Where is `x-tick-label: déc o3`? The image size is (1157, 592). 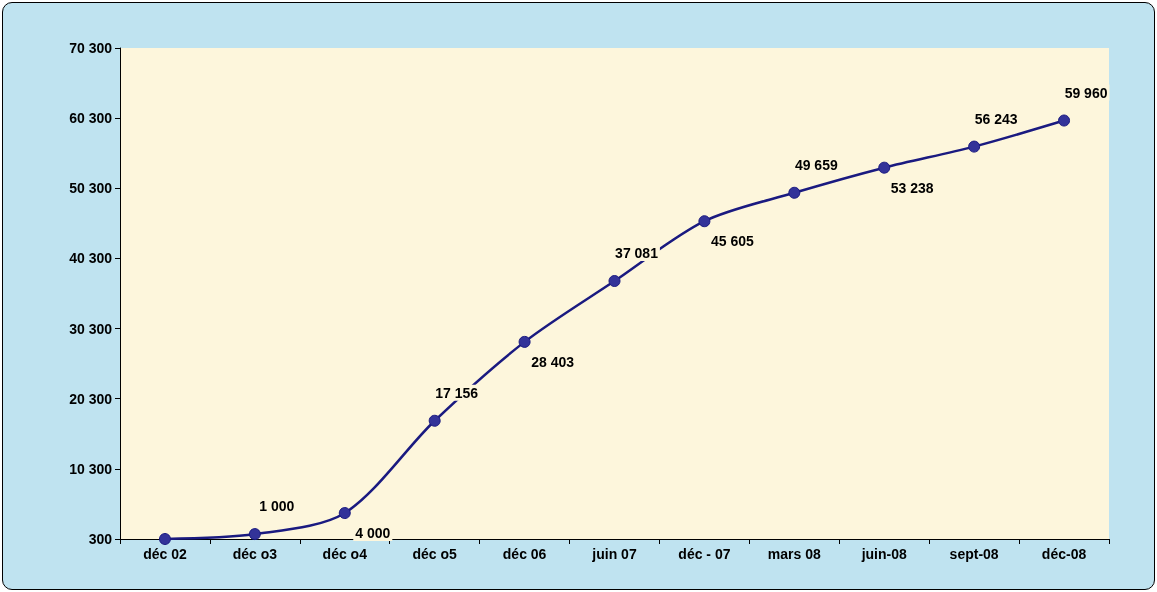 x-tick-label: déc o3 is located at coordinates (255, 554).